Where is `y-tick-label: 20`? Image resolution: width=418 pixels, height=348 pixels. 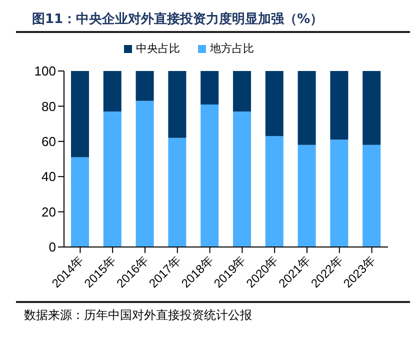
y-tick-label: 20 is located at coordinates (49, 212).